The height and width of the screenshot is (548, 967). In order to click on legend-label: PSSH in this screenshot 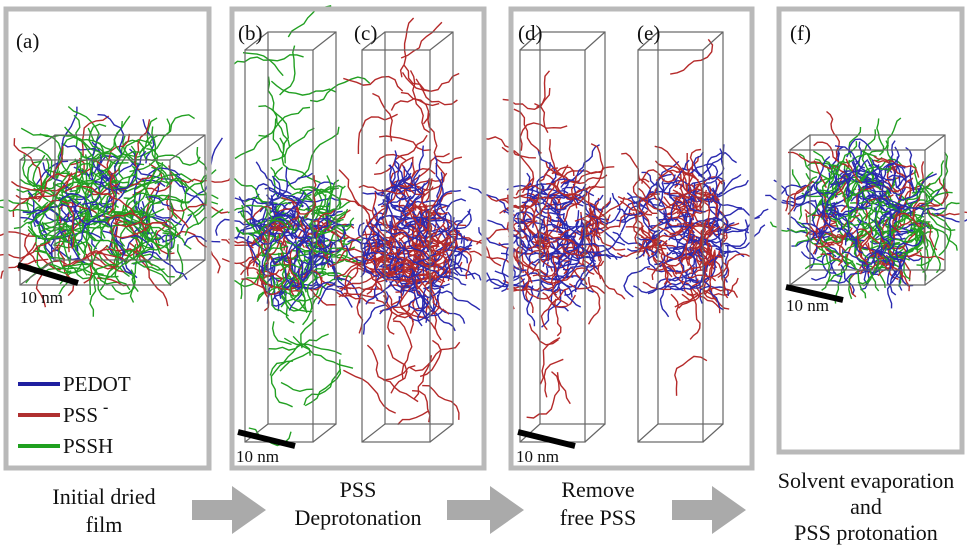, I will do `click(88, 446)`.